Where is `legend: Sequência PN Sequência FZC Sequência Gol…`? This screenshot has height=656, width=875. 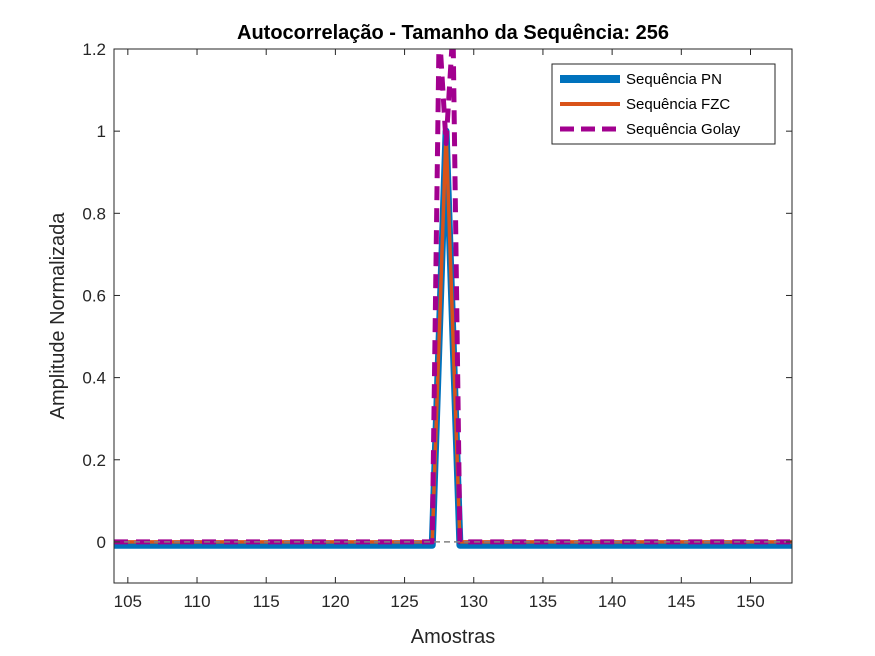
legend: Sequência PN Sequência FZC Sequência Gol… is located at coordinates (663, 104).